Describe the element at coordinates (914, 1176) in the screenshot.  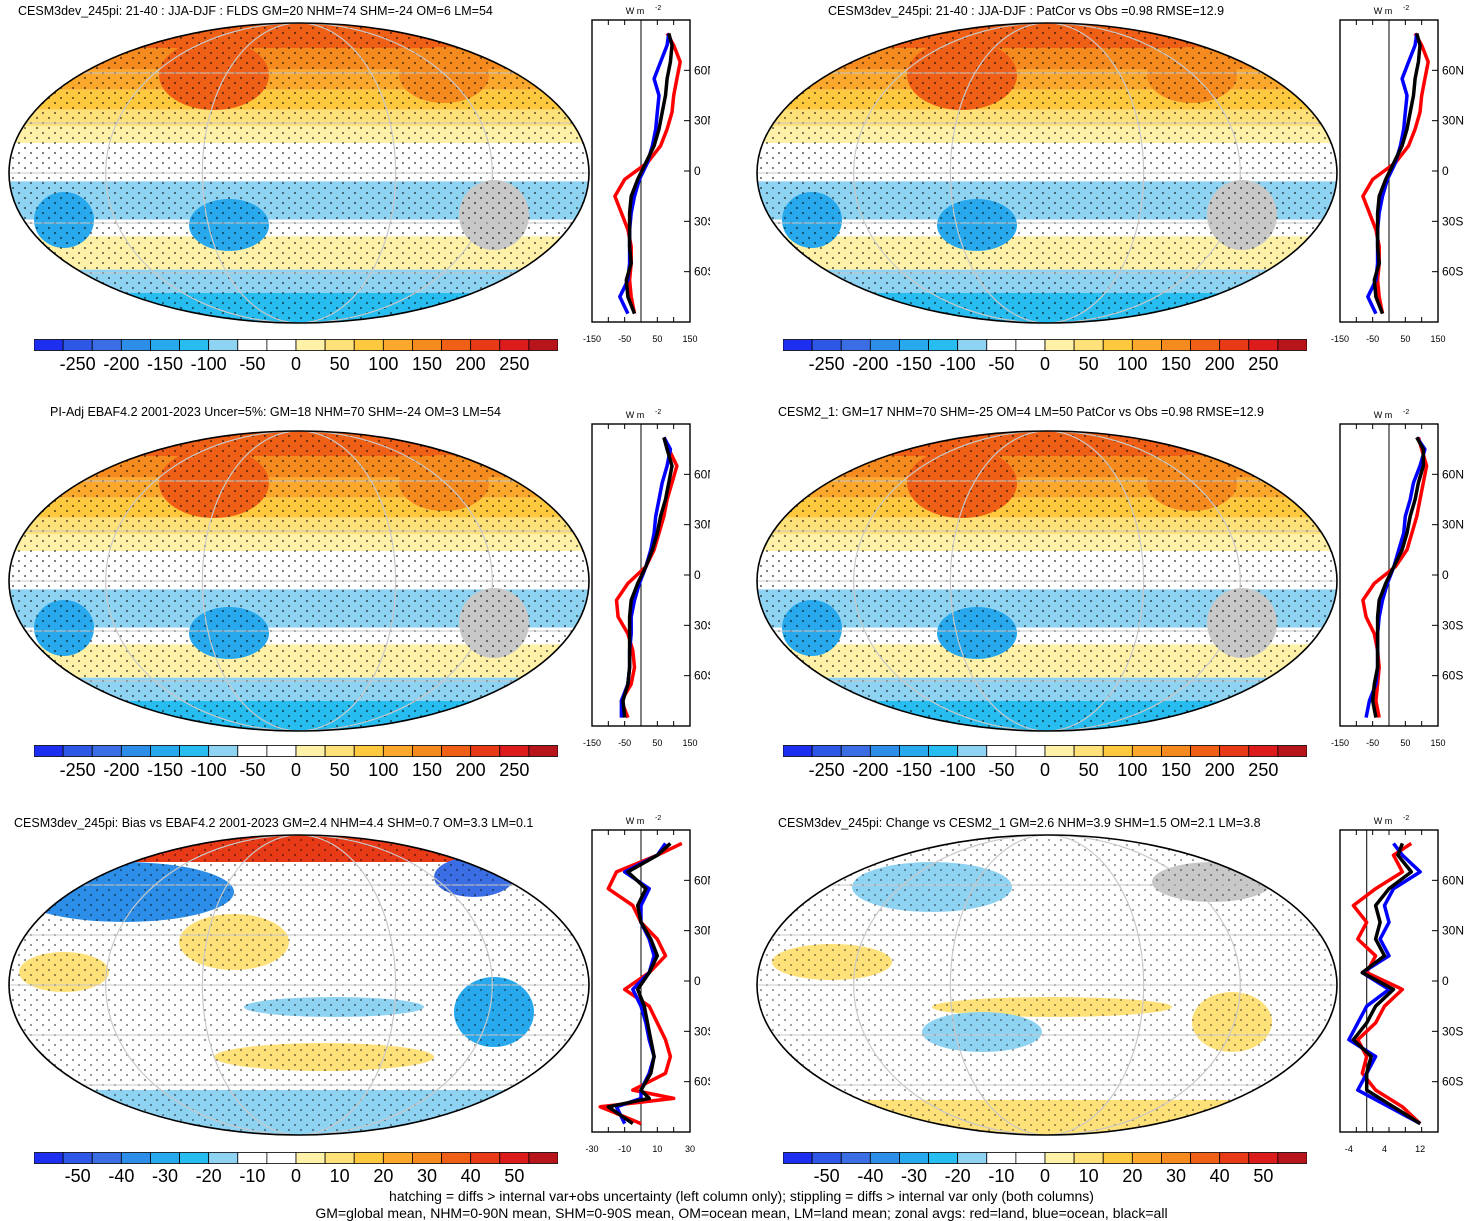
I see `colorbar-tick-label: -30` at that location.